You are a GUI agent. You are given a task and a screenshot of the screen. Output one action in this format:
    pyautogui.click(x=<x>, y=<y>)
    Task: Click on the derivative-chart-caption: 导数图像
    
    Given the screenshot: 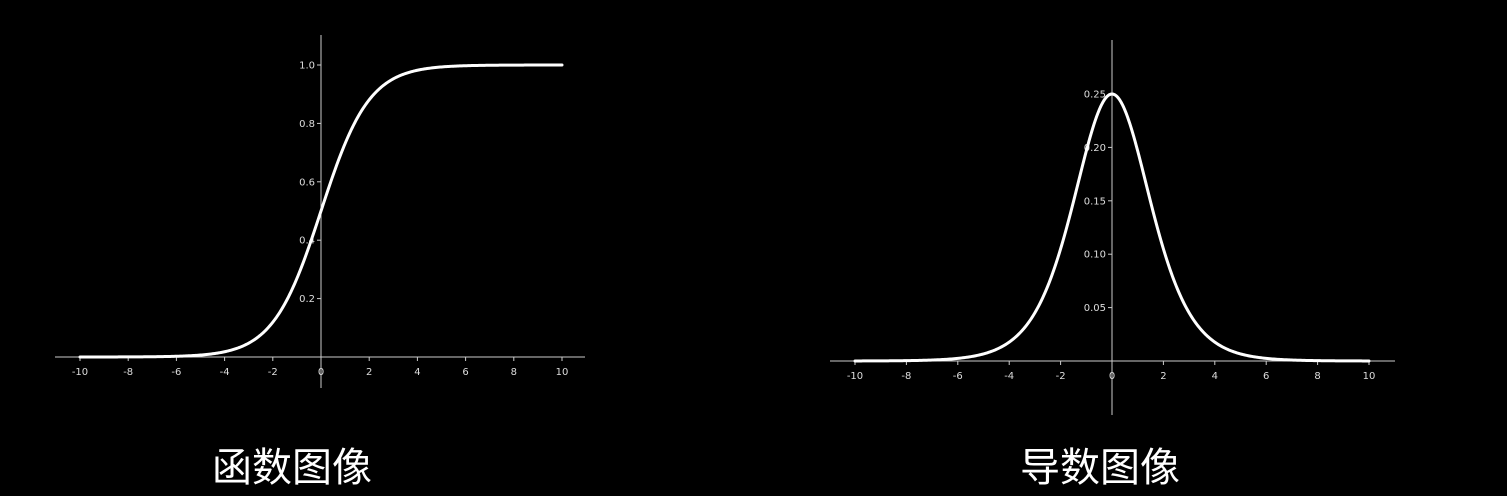 What is the action you would take?
    pyautogui.click(x=1100, y=468)
    